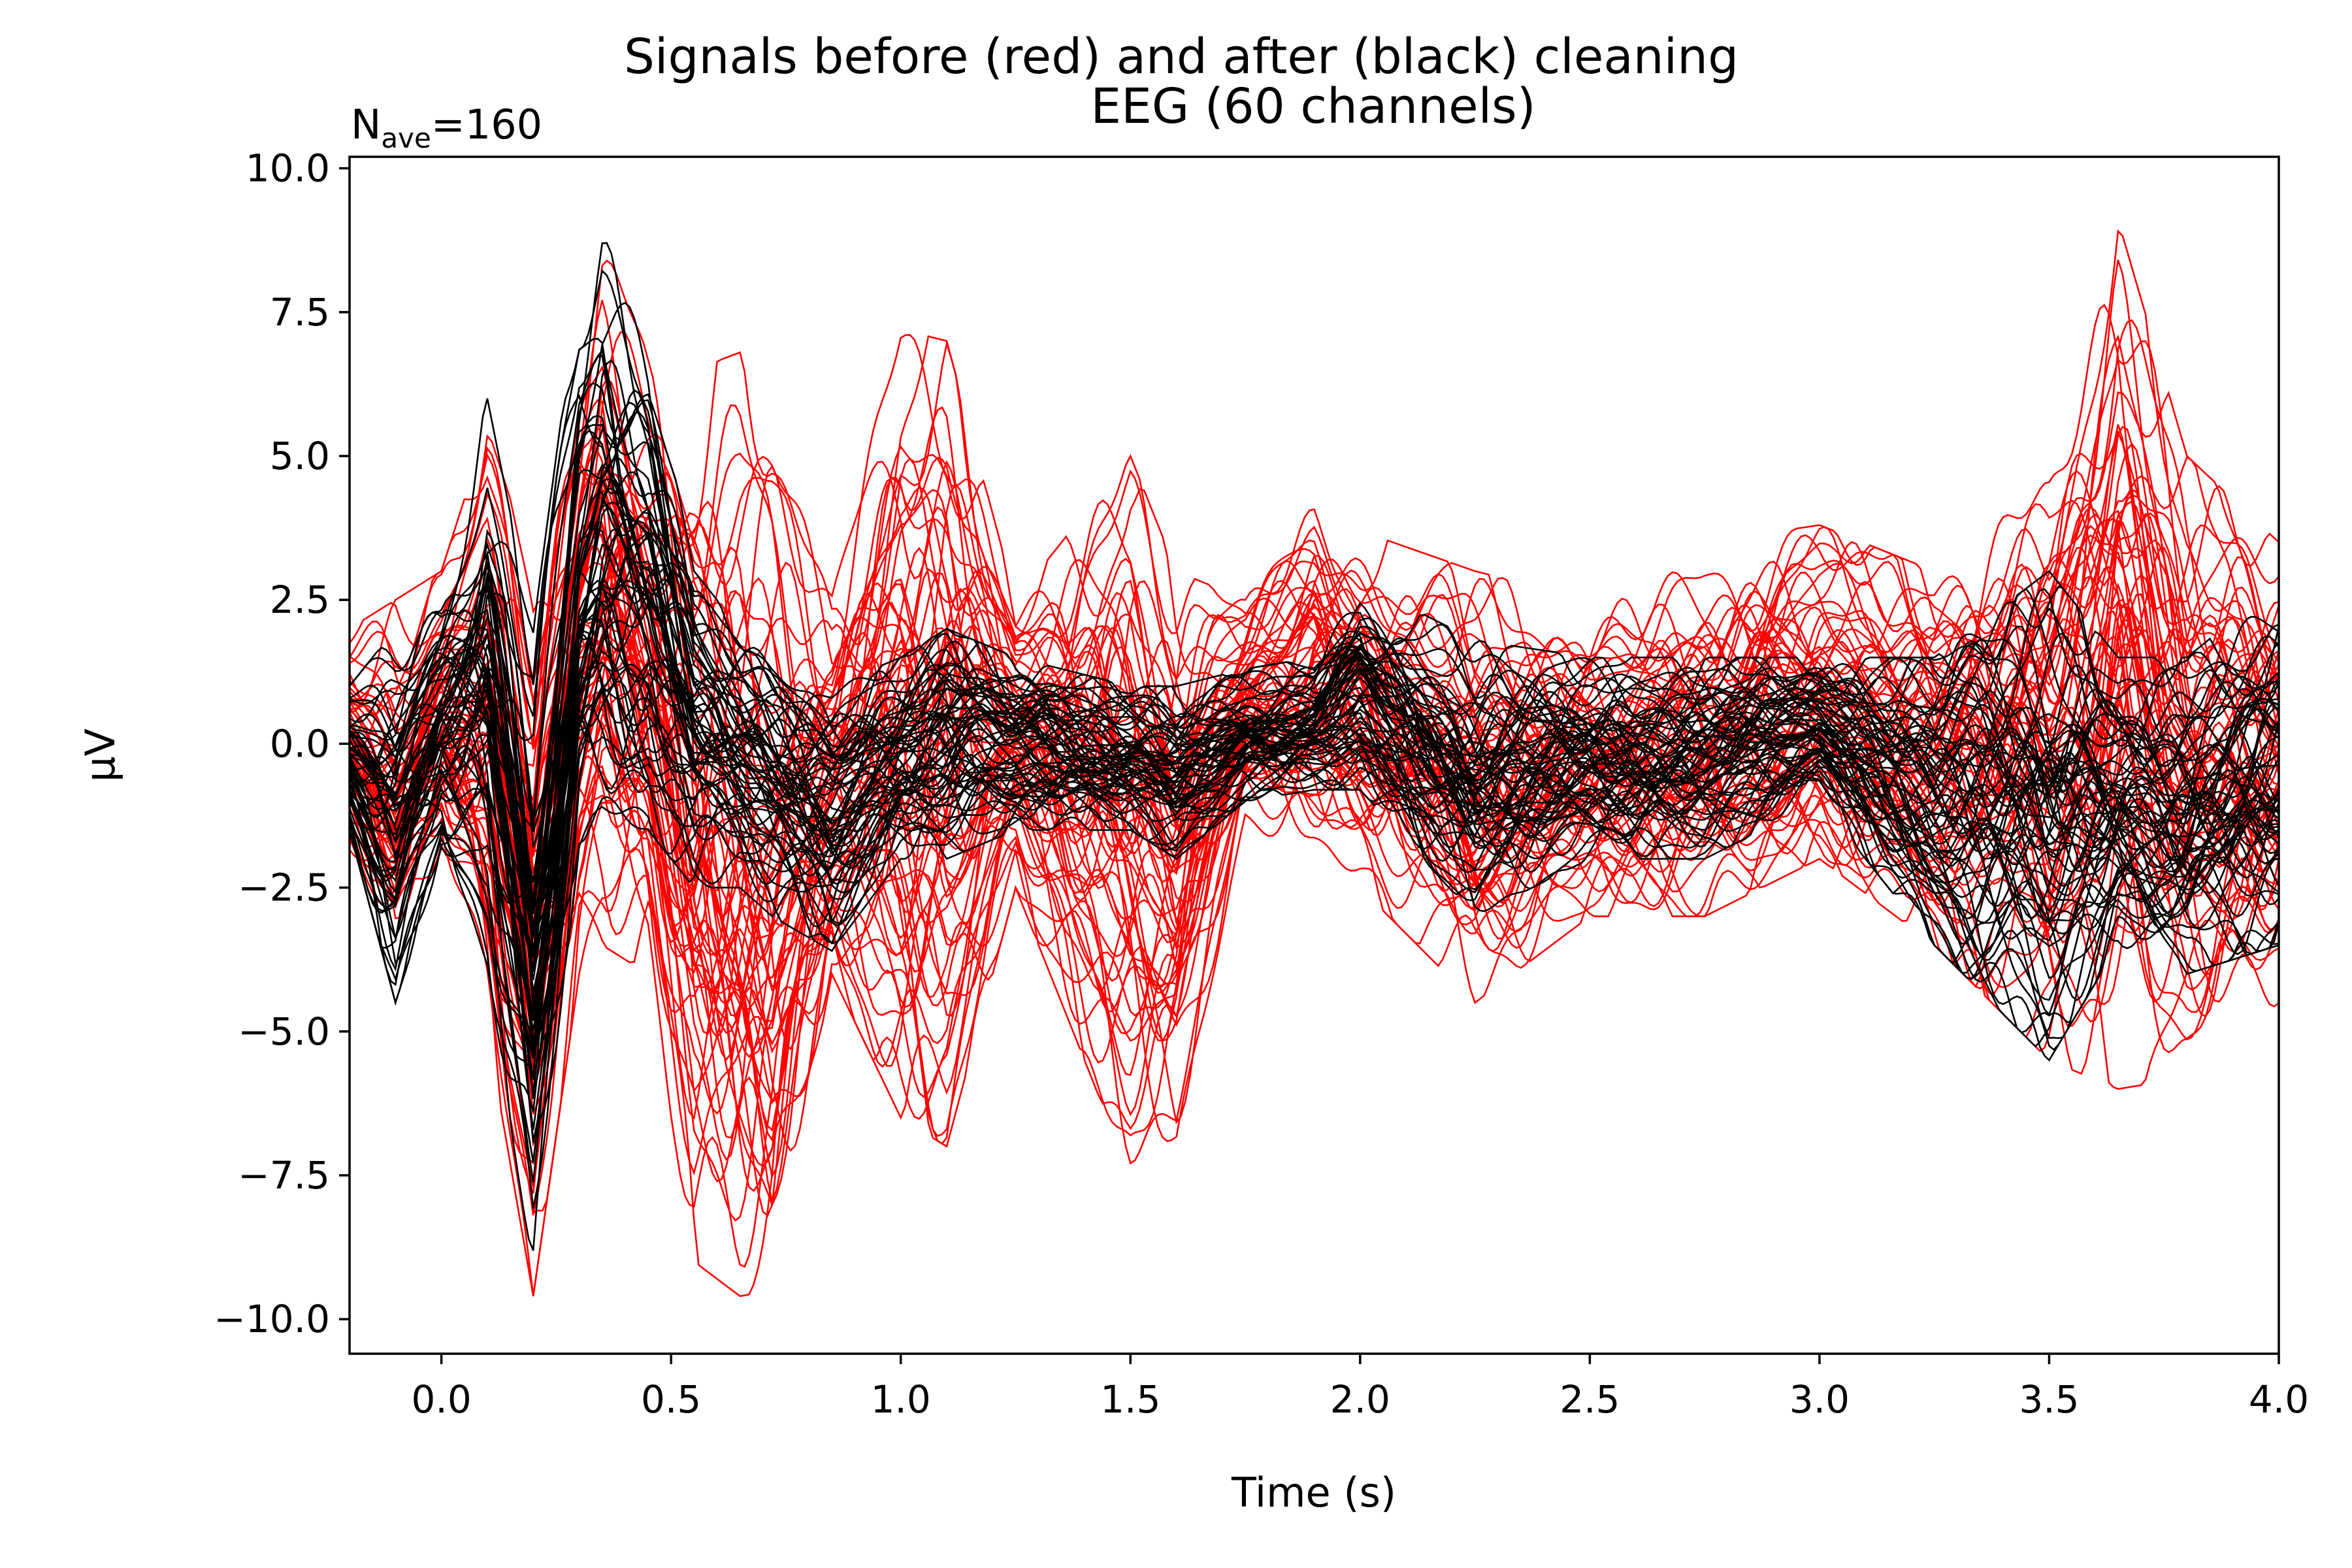  What do you see at coordinates (1313, 1492) in the screenshot?
I see `x-axis-label: Time (s)` at bounding box center [1313, 1492].